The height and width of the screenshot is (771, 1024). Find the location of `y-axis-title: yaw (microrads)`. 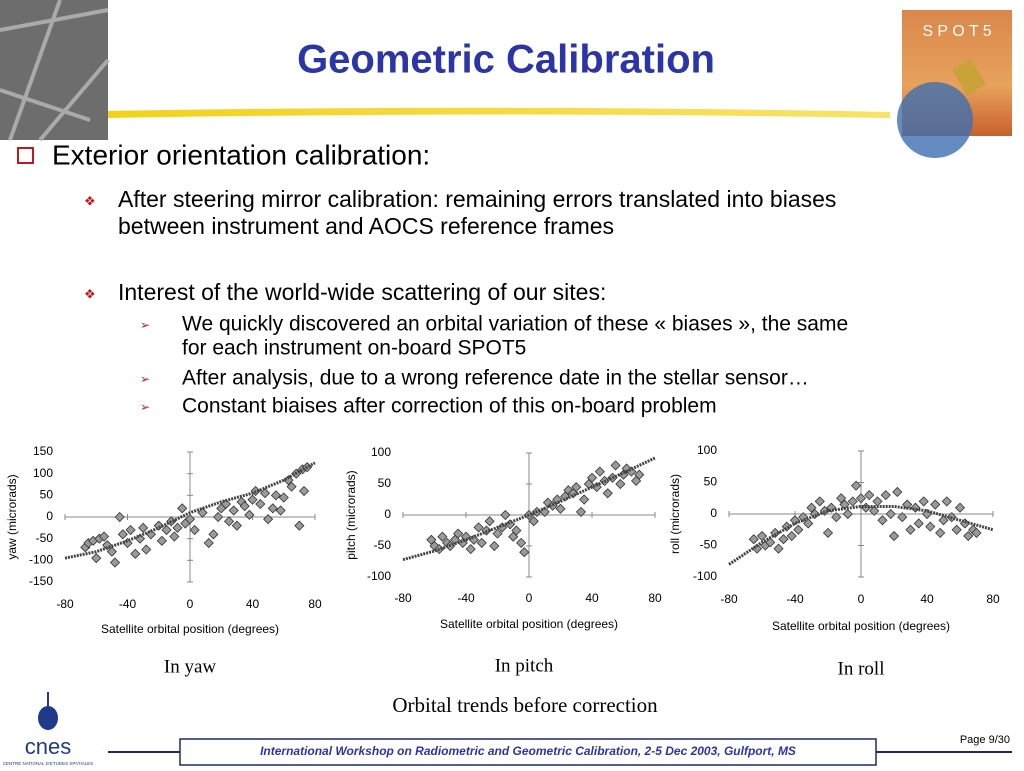

y-axis-title: yaw (microrads) is located at coordinates (12, 516).